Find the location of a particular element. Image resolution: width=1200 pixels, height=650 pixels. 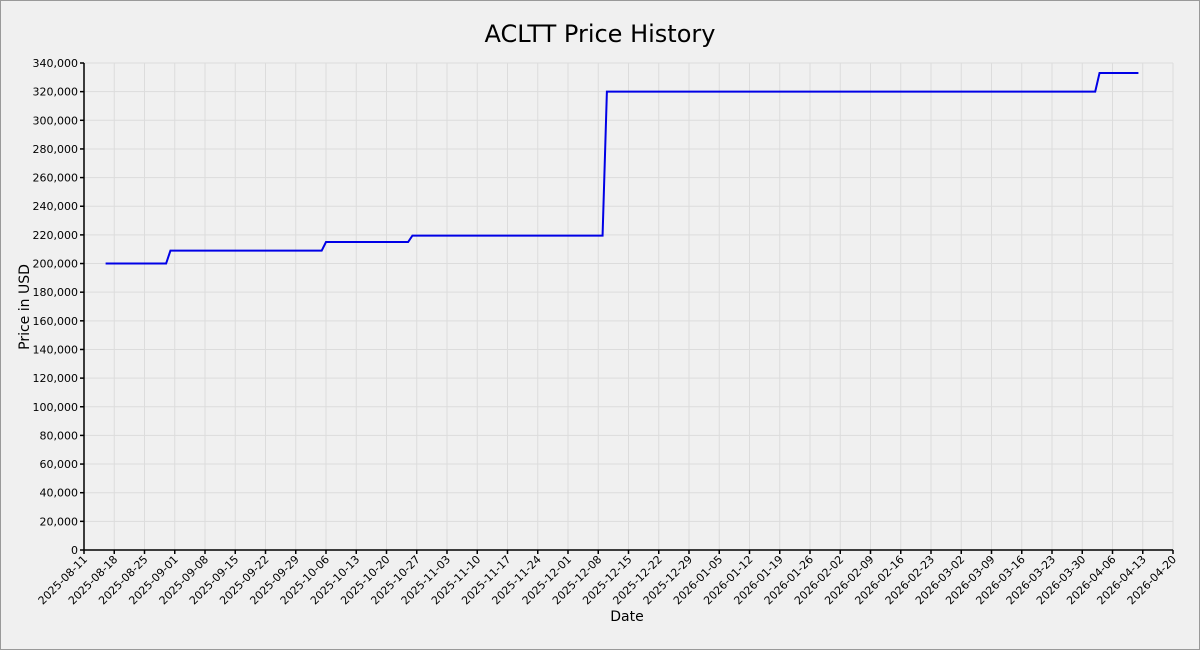

y-tick-label: 60,000 is located at coordinates (59, 464).